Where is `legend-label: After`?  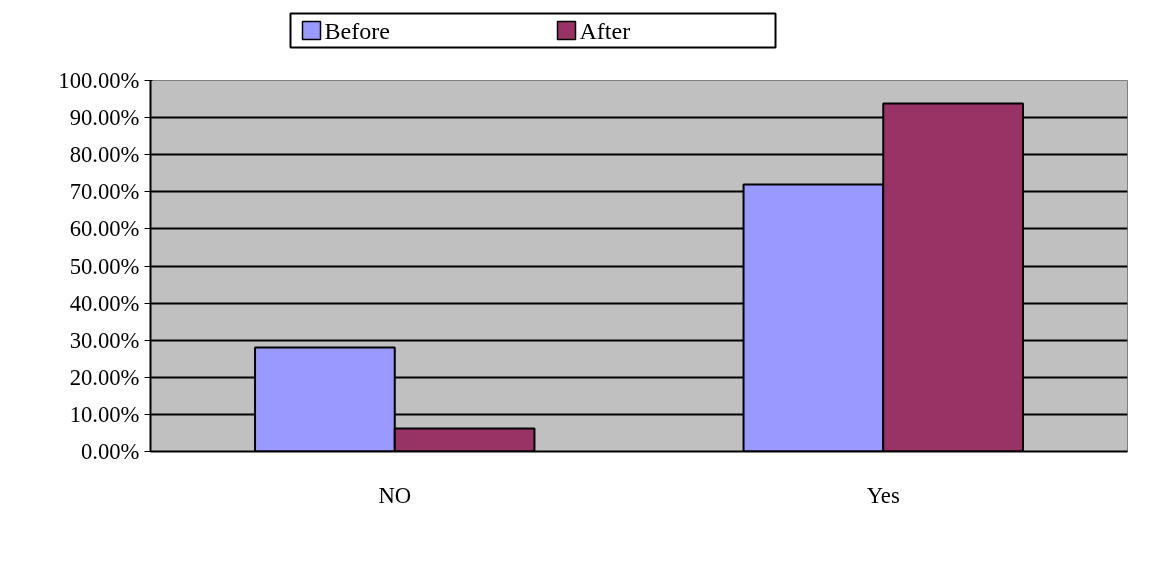
legend-label: After is located at coordinates (605, 30).